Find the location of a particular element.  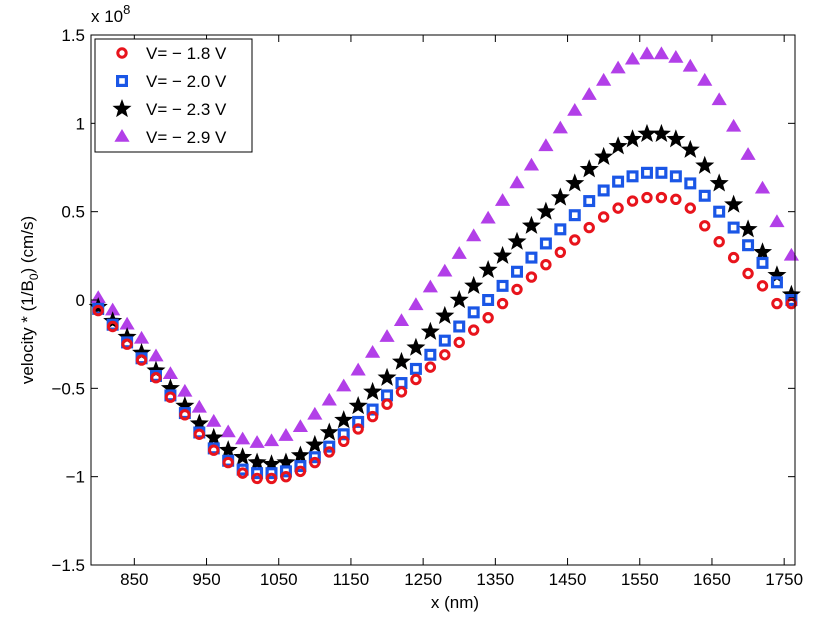

y-axis-label-tail: ) (cm/s) is located at coordinates (27, 245).